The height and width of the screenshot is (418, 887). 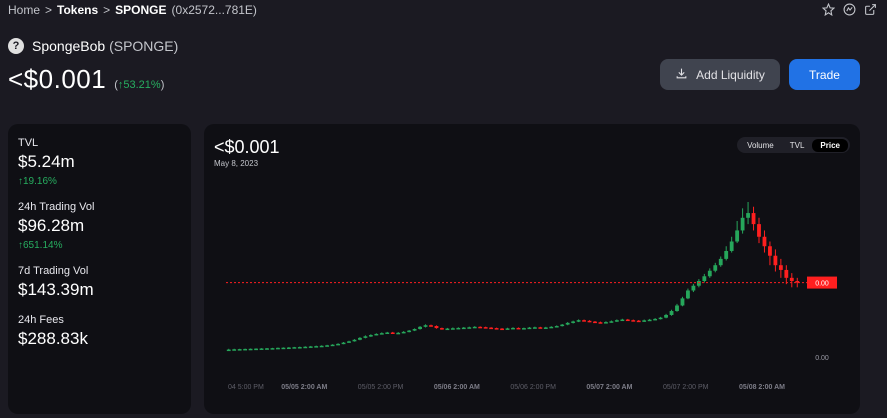 I want to click on top-actions, so click(x=849, y=9).